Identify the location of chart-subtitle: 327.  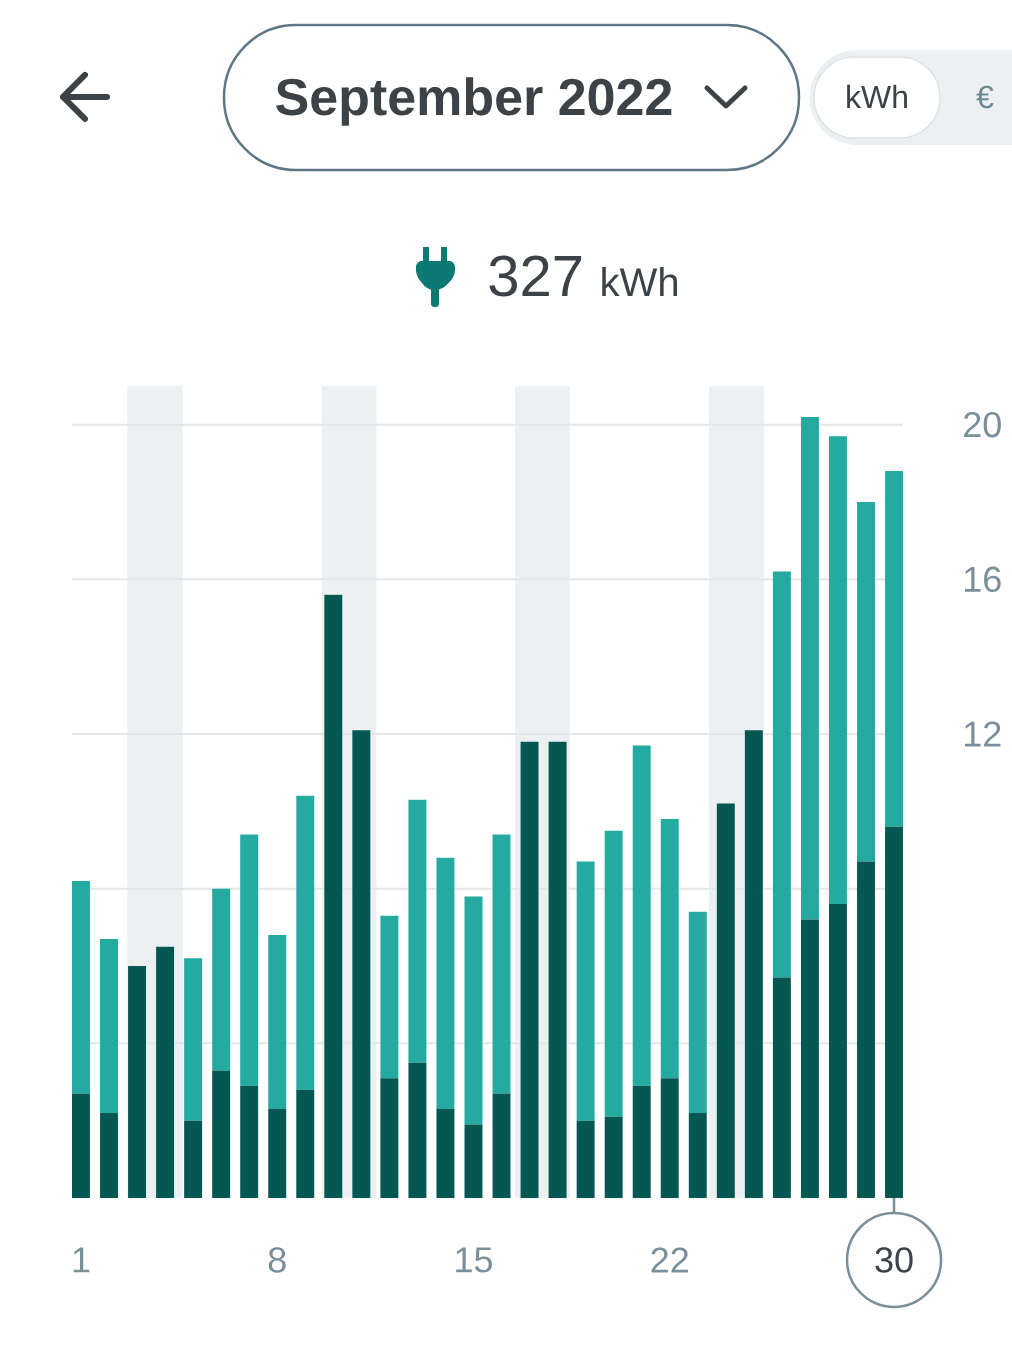
(535, 276).